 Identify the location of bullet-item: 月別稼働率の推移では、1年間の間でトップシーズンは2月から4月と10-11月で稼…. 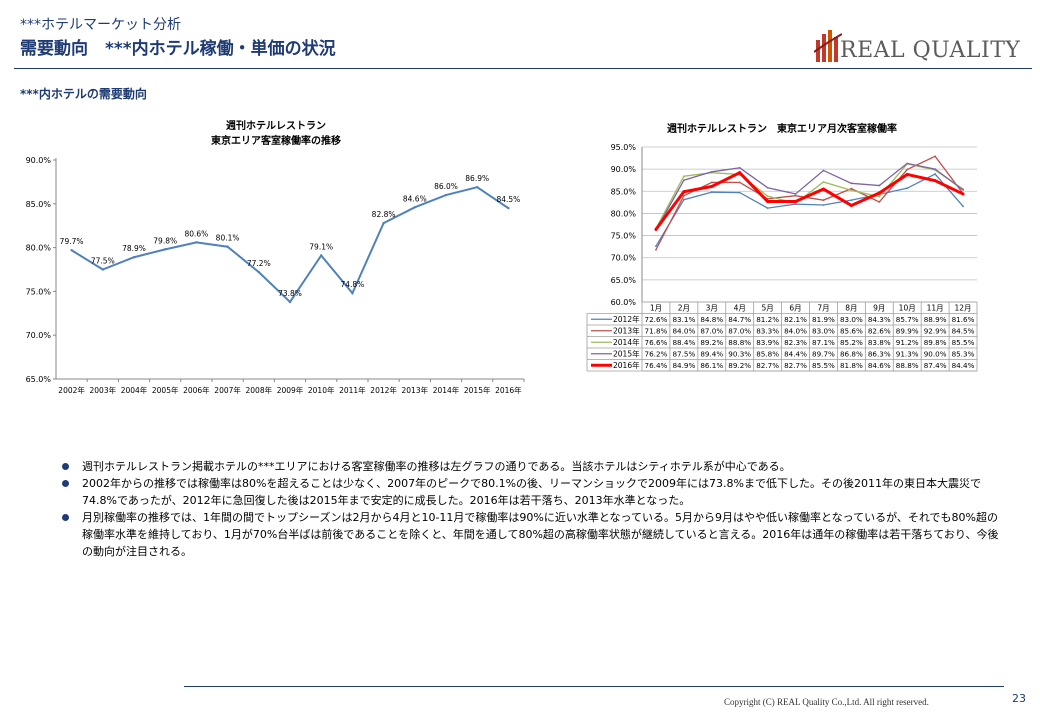
(532, 534).